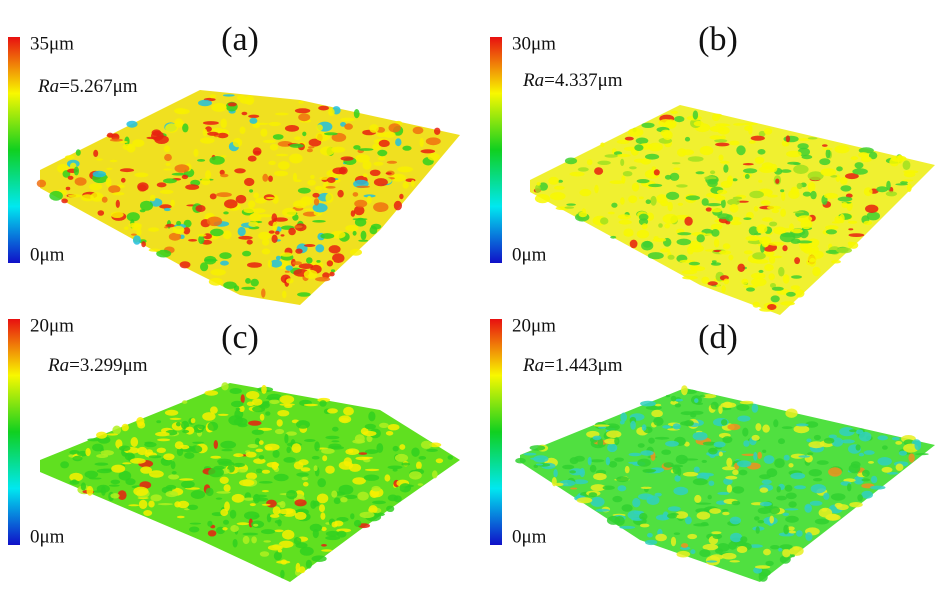 Image resolution: width=945 pixels, height=591 pixels. What do you see at coordinates (52, 43) in the screenshot?
I see `scale-max: 35μm` at bounding box center [52, 43].